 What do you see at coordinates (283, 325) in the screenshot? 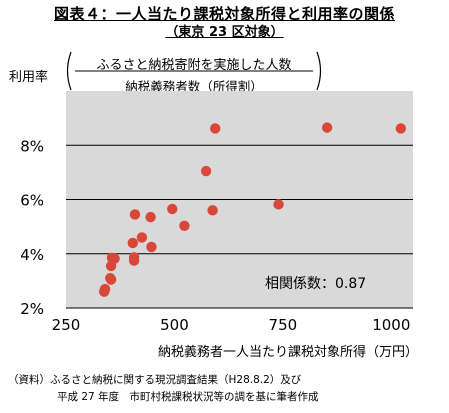
I see `x-tick-label: 750` at bounding box center [283, 325].